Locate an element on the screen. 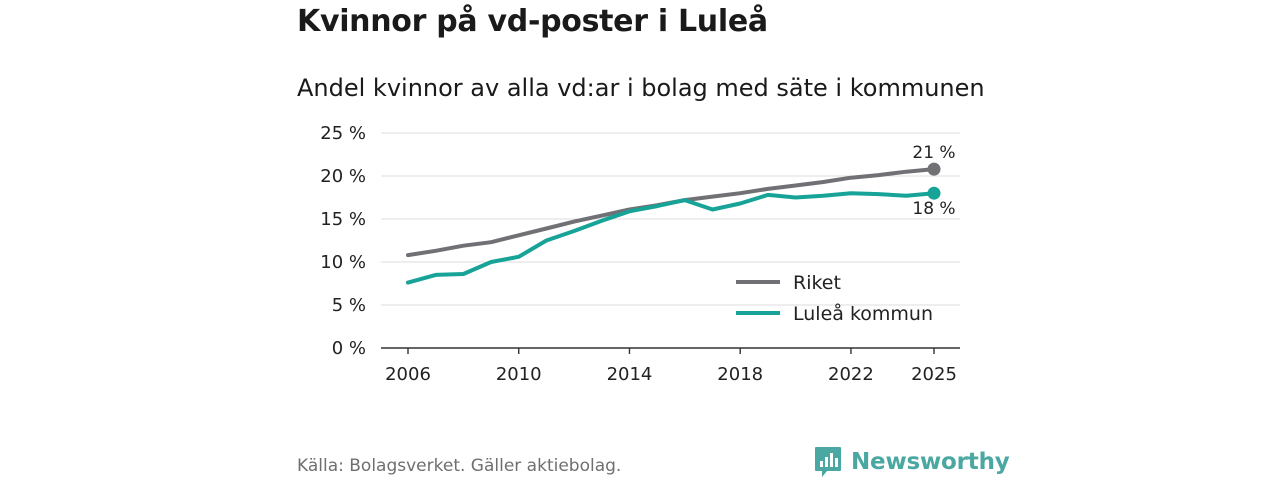 This screenshot has width=1280, height=480. series-group: 21 % 18 % is located at coordinates (681, 214).